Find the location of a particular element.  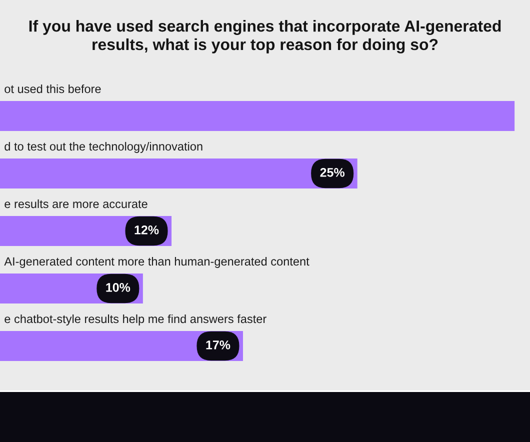

data-label: 17% is located at coordinates (218, 345).